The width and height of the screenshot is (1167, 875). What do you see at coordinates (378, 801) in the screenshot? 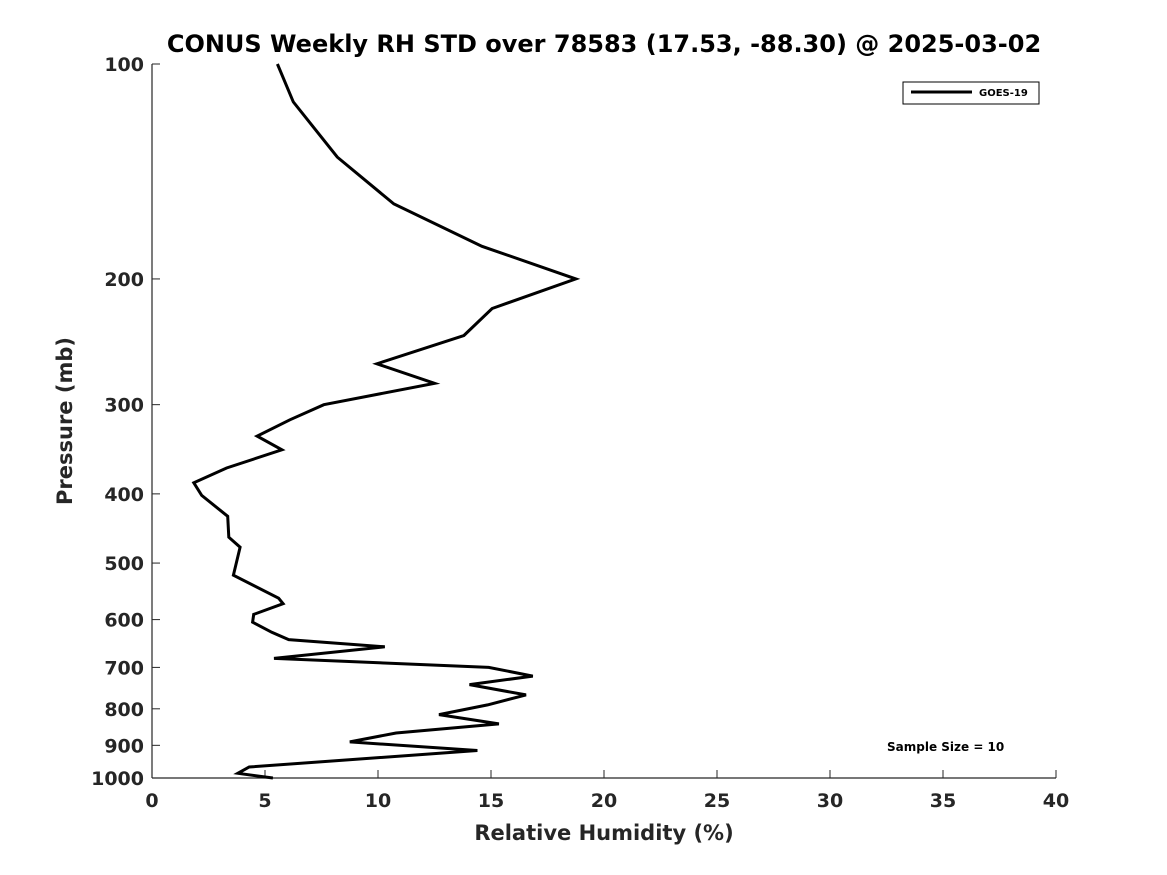
I see `x-tick-label: 10` at bounding box center [378, 801].